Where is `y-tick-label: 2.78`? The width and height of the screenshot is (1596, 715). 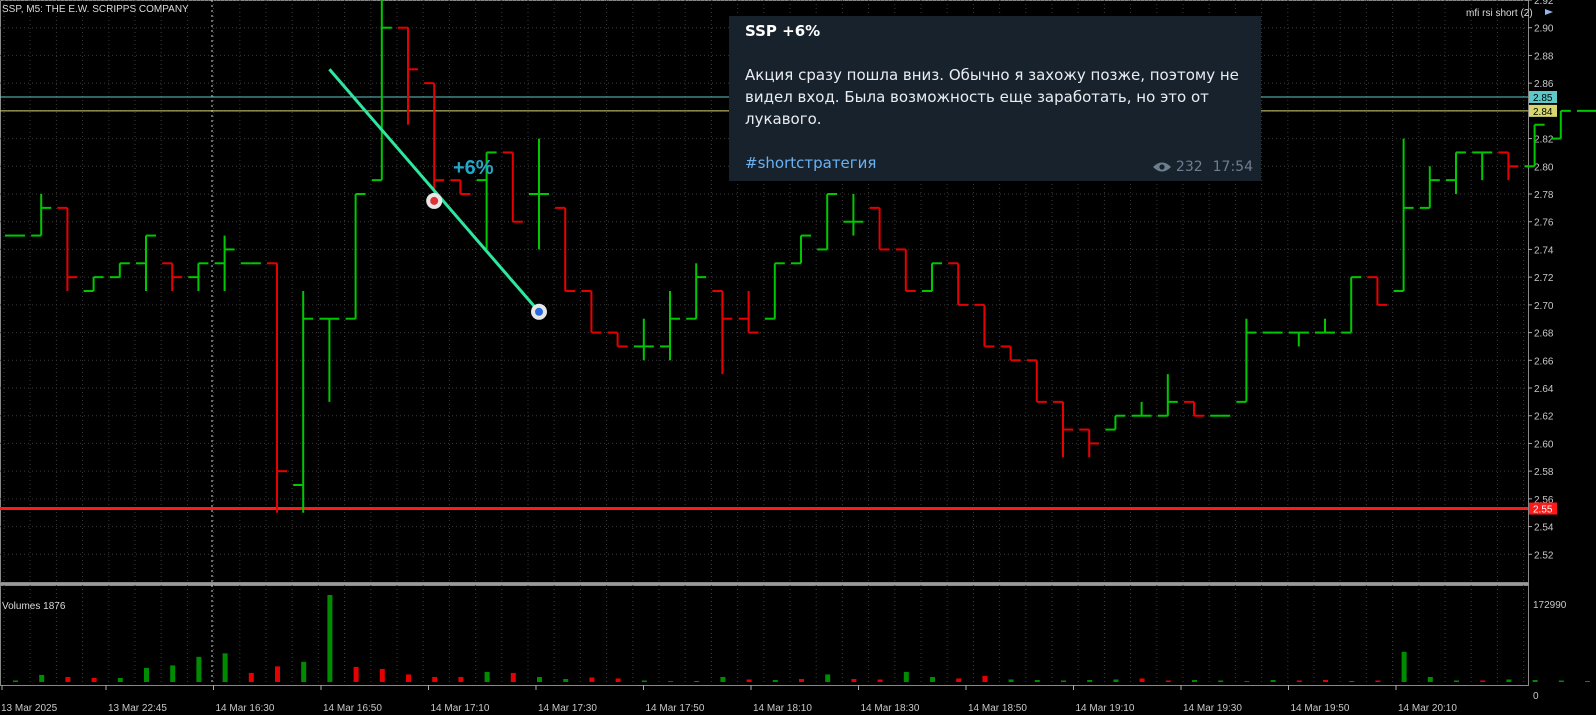
y-tick-label: 2.78 is located at coordinates (1544, 195).